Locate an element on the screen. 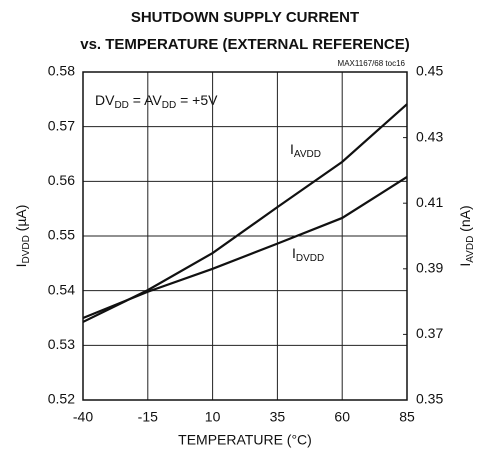 The height and width of the screenshot is (457, 481). series-label: IDVDD is located at coordinates (308, 254).